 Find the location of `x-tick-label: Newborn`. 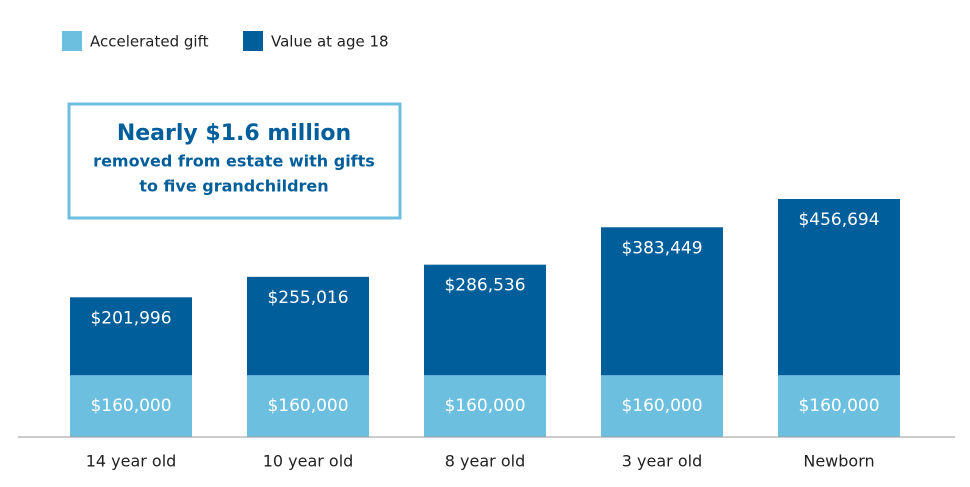

x-tick-label: Newborn is located at coordinates (838, 461).